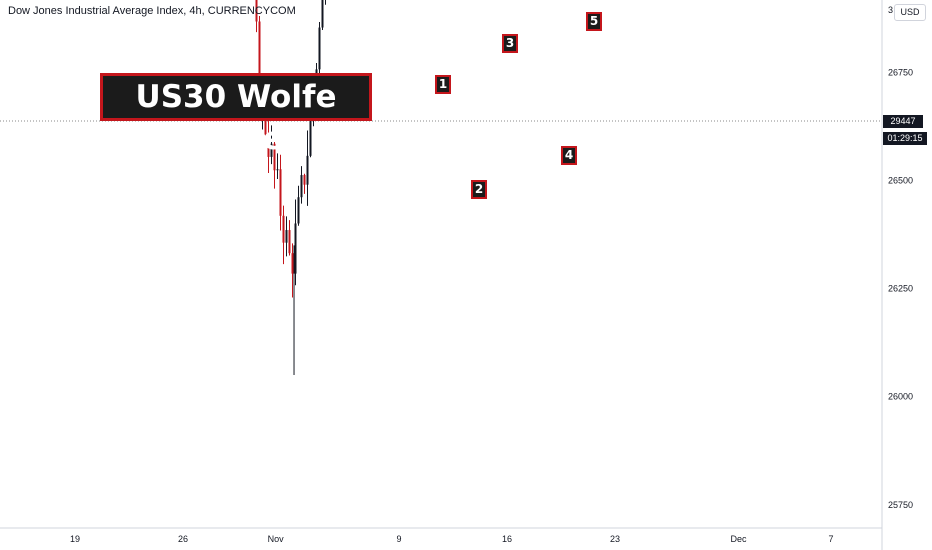 Image resolution: width=932 pixels, height=550 pixels. What do you see at coordinates (900, 180) in the screenshot?
I see `price-tick-label: 26500` at bounding box center [900, 180].